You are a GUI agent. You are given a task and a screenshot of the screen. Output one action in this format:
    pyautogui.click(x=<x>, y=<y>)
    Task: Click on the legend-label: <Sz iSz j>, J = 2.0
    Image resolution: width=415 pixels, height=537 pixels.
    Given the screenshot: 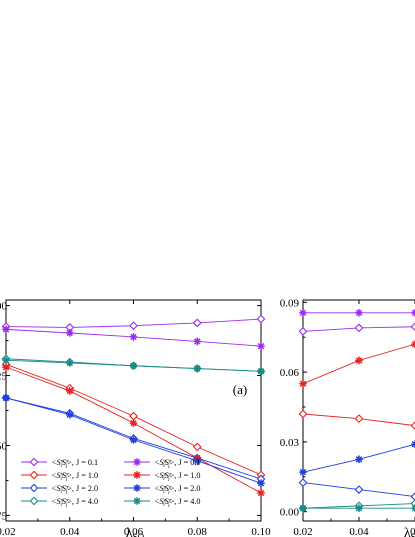 What is the action you would take?
    pyautogui.click(x=177, y=489)
    